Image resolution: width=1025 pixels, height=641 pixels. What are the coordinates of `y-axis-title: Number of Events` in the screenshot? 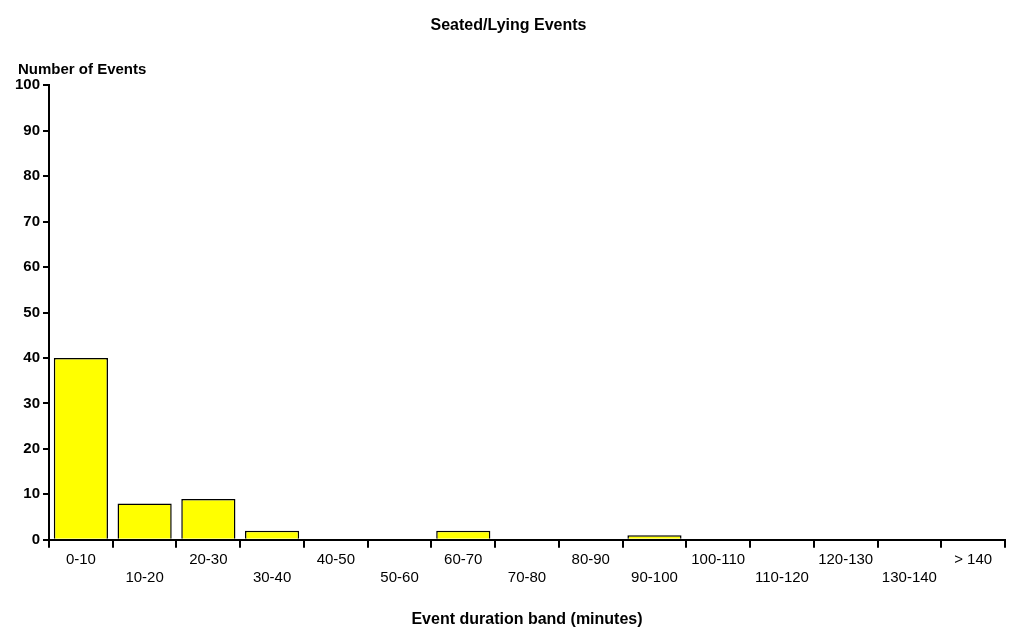 It's located at (82, 68).